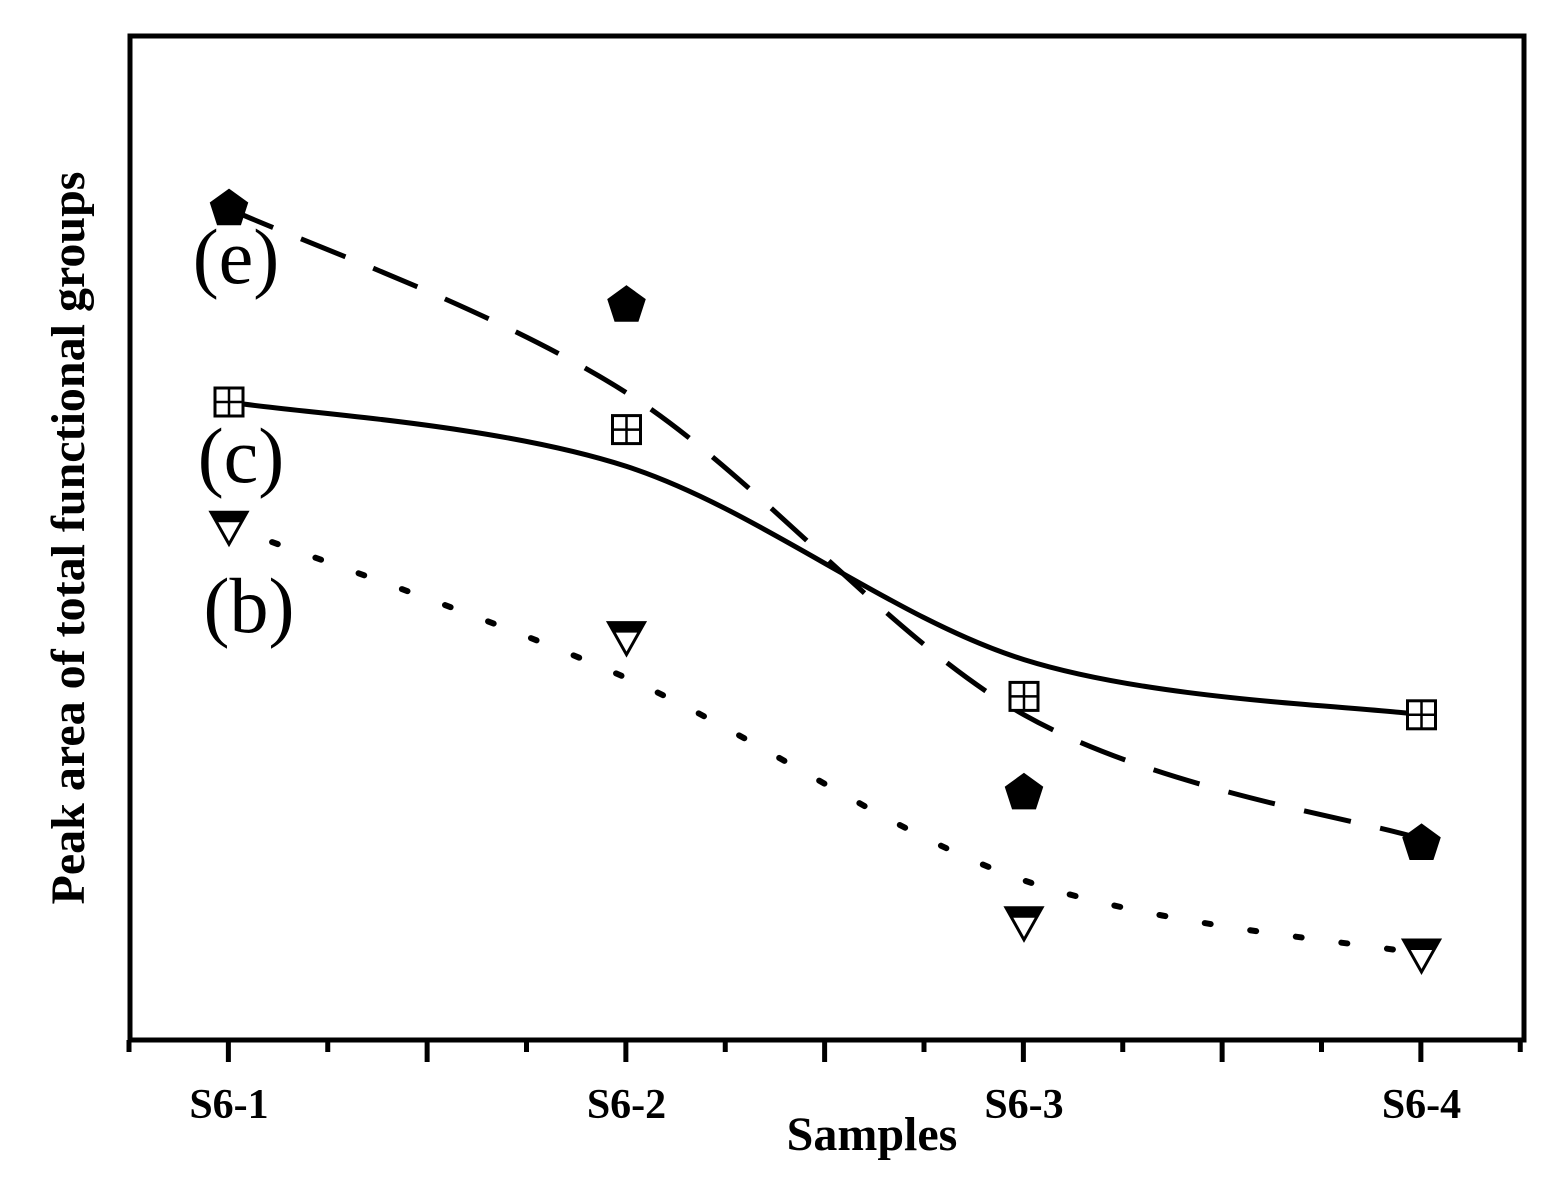  Describe the element at coordinates (1023, 1105) in the screenshot. I see `x-tick-label: S6-3` at that location.